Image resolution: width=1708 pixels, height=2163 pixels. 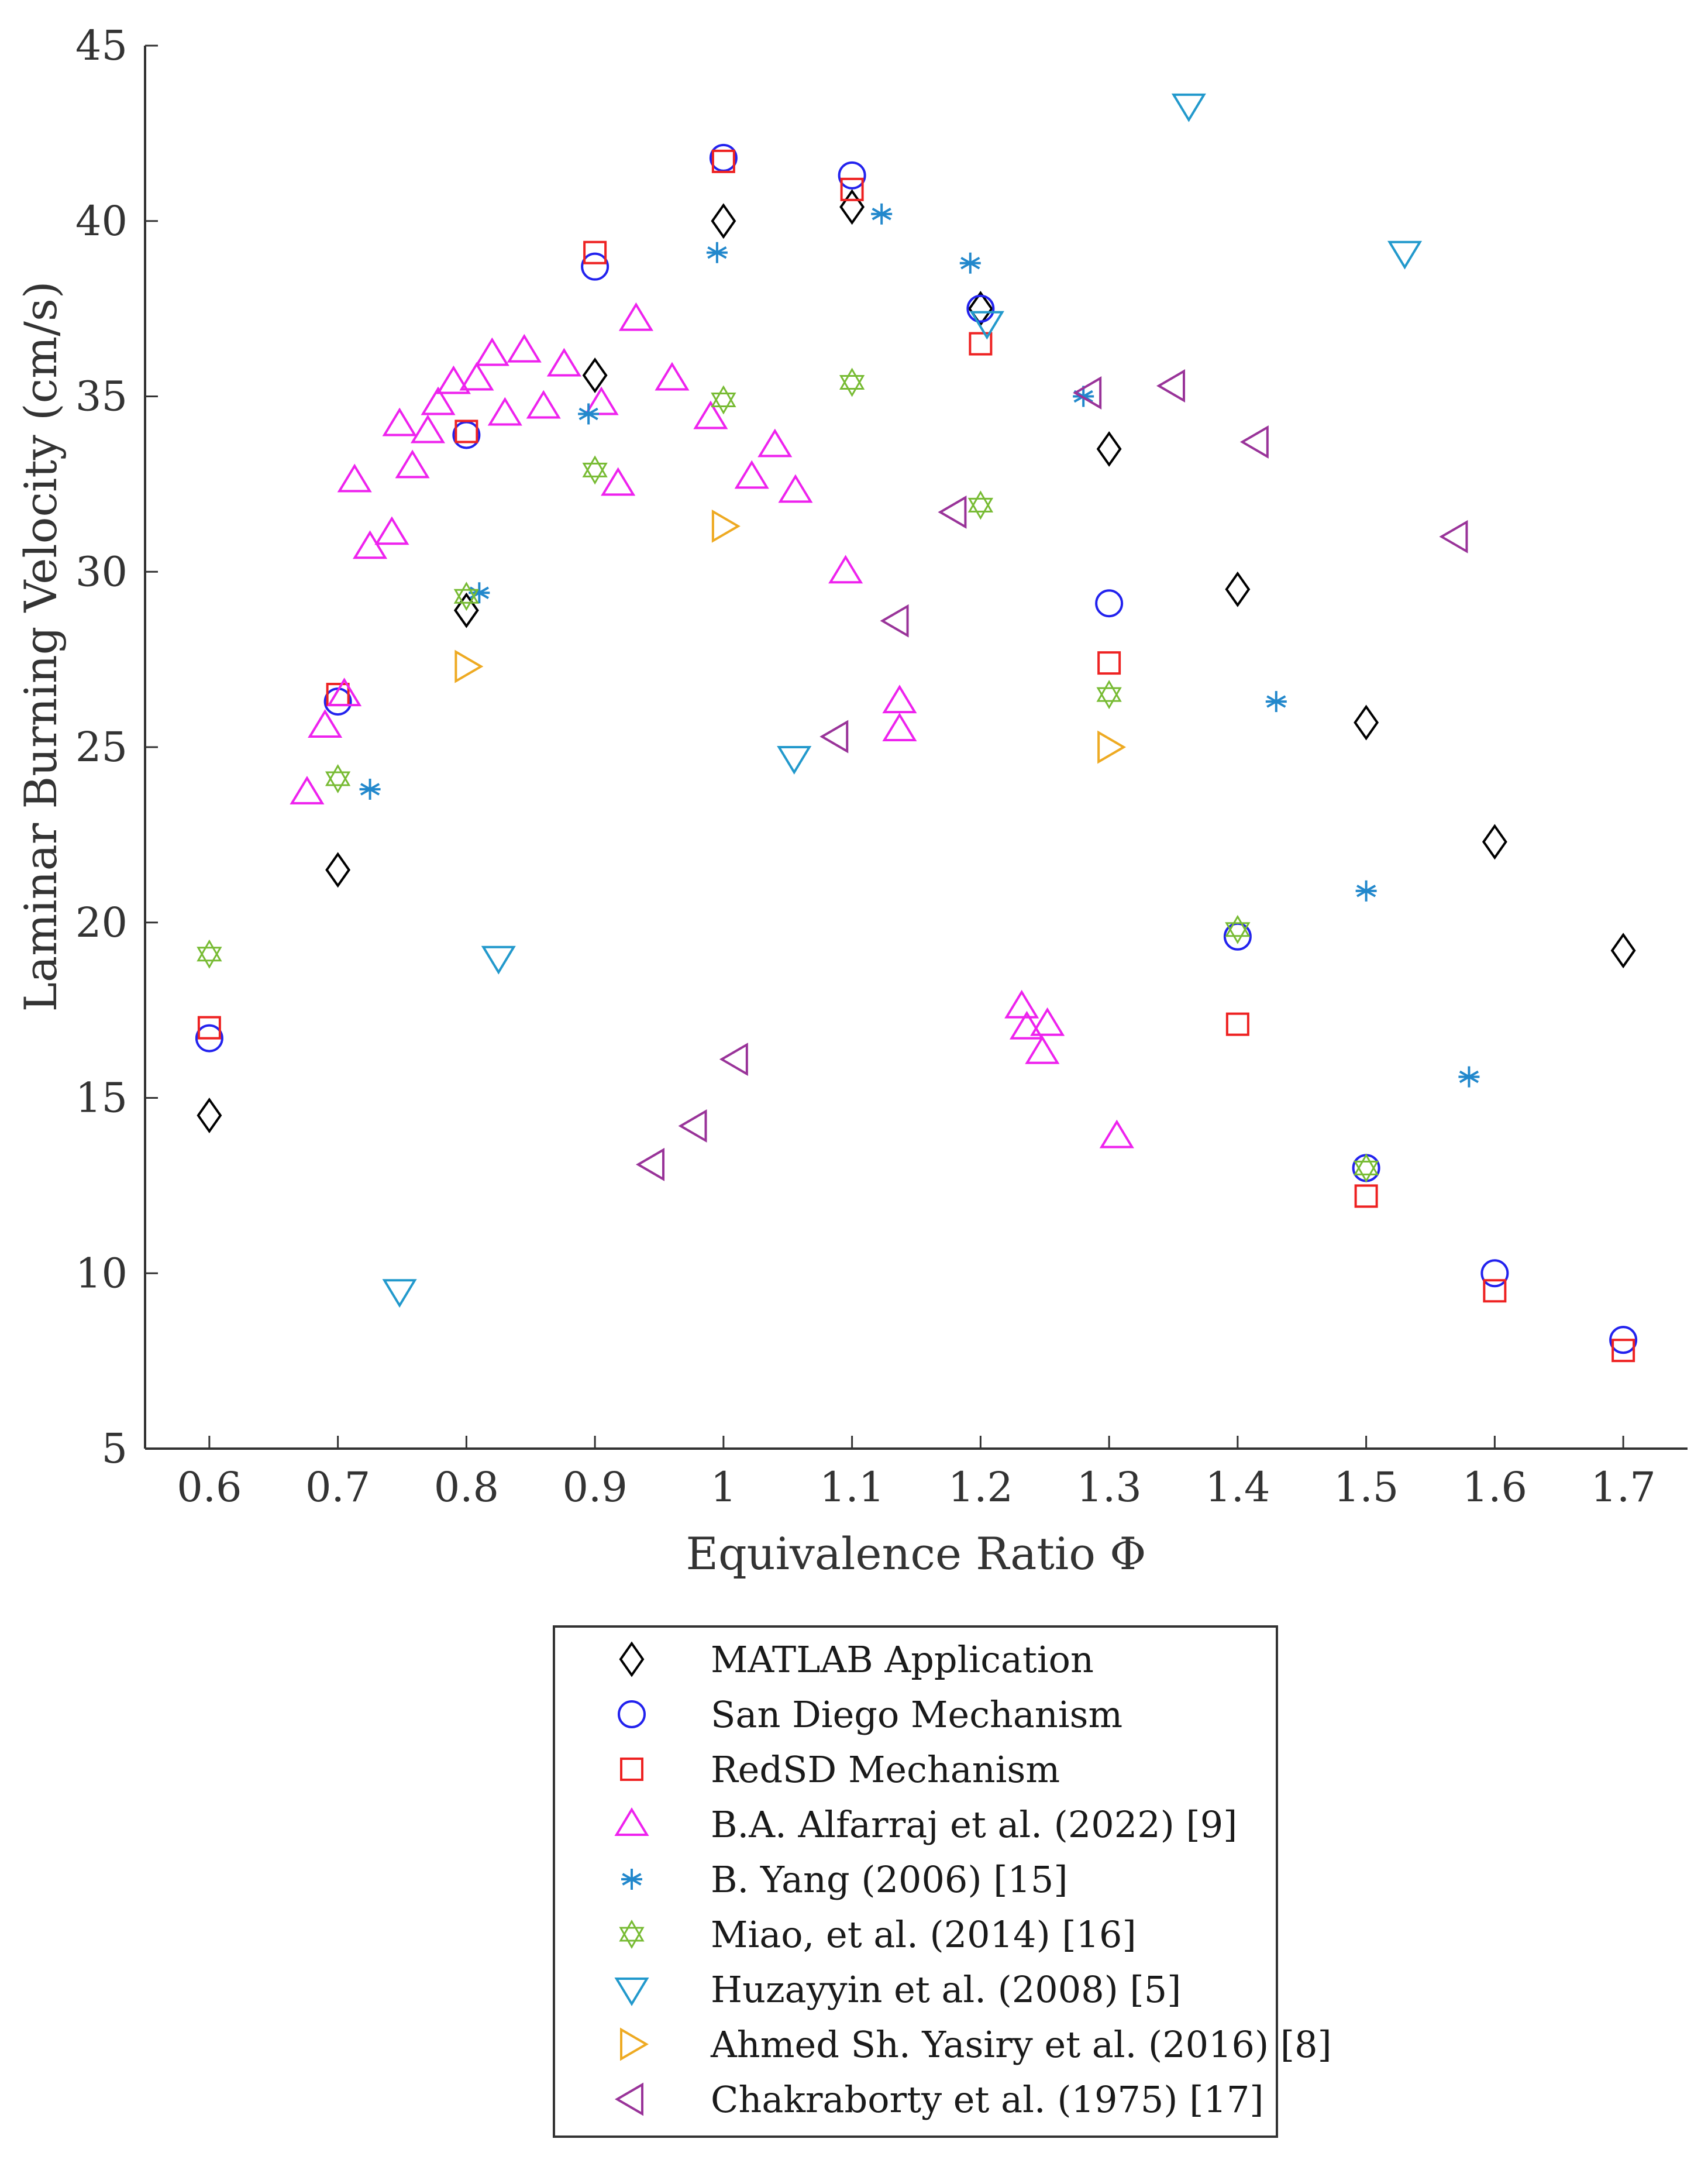 I want to click on legend-item: MATLAB Application, so click(x=856, y=1659).